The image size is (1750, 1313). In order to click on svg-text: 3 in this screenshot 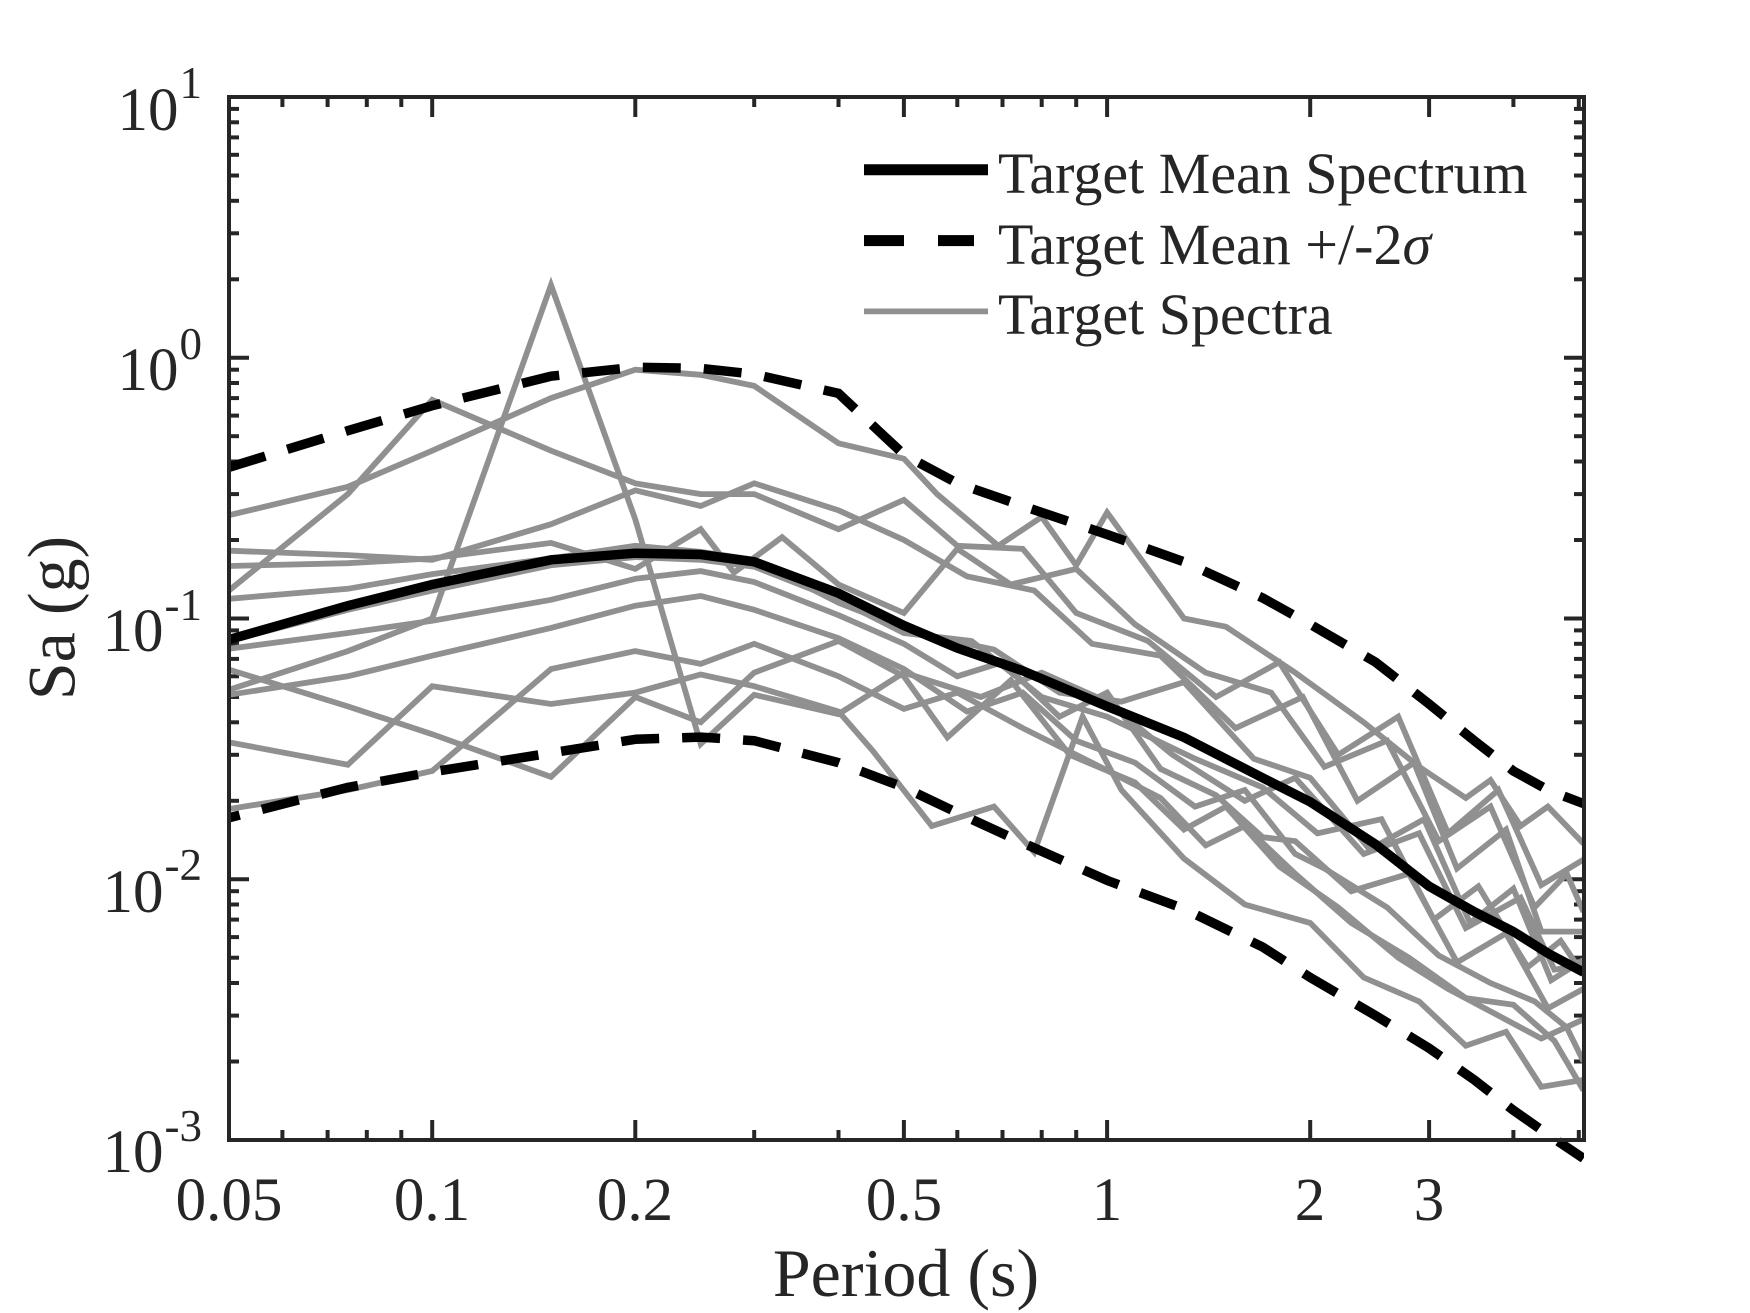, I will do `click(1429, 1200)`.